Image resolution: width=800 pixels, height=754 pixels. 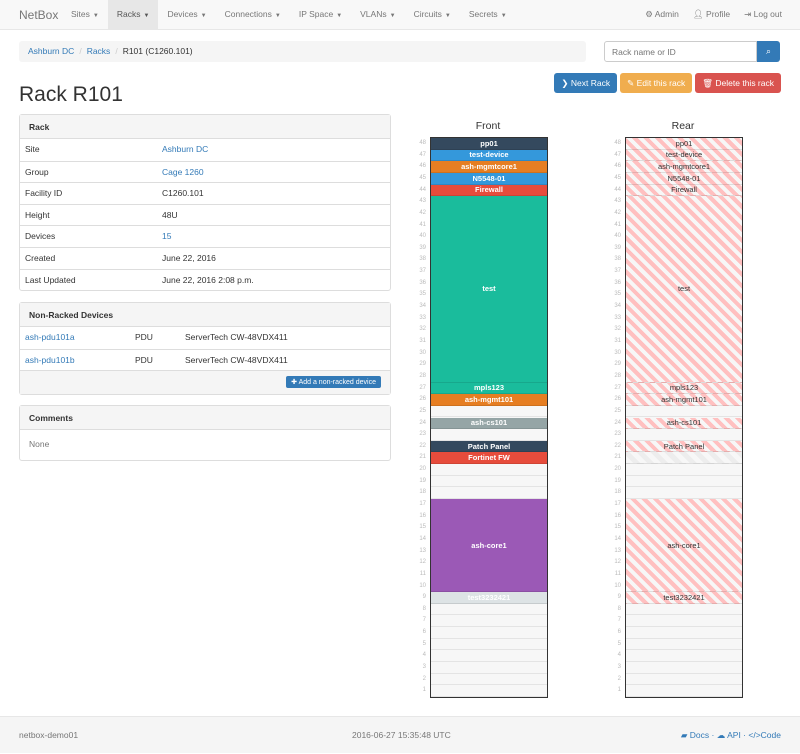 What do you see at coordinates (50, 337) in the screenshot?
I see `device-link: ash-pdu101a` at bounding box center [50, 337].